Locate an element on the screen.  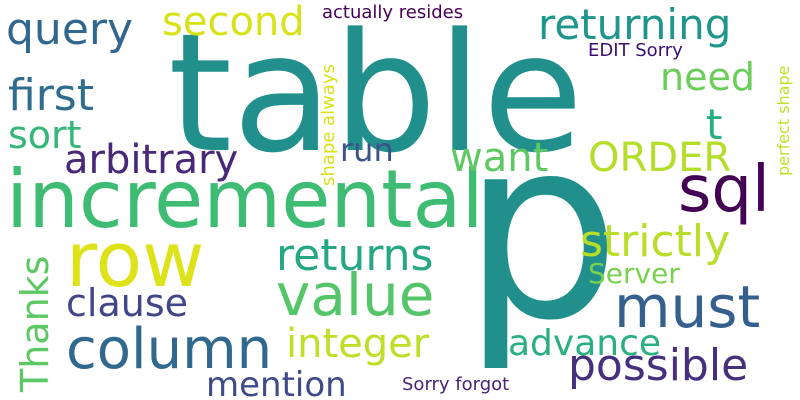
word-thanks: Thanks is located at coordinates (35, 323).